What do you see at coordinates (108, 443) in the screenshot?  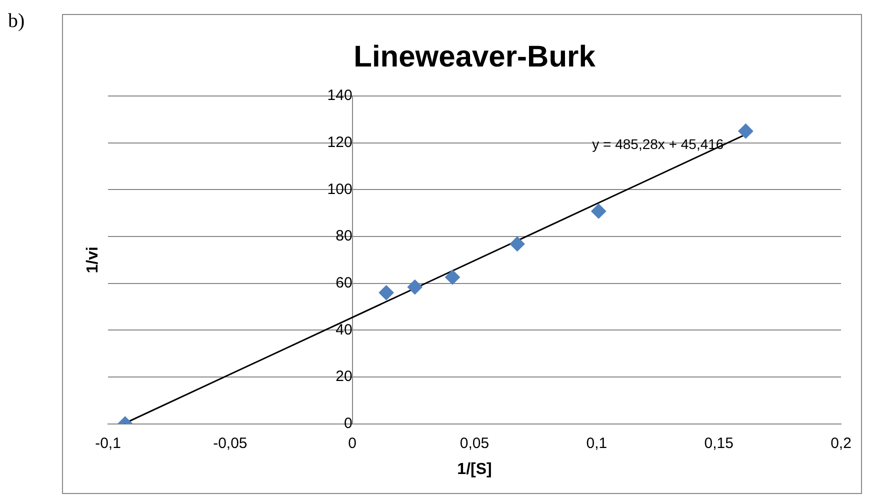 I see `x-tick-label: -0,1` at bounding box center [108, 443].